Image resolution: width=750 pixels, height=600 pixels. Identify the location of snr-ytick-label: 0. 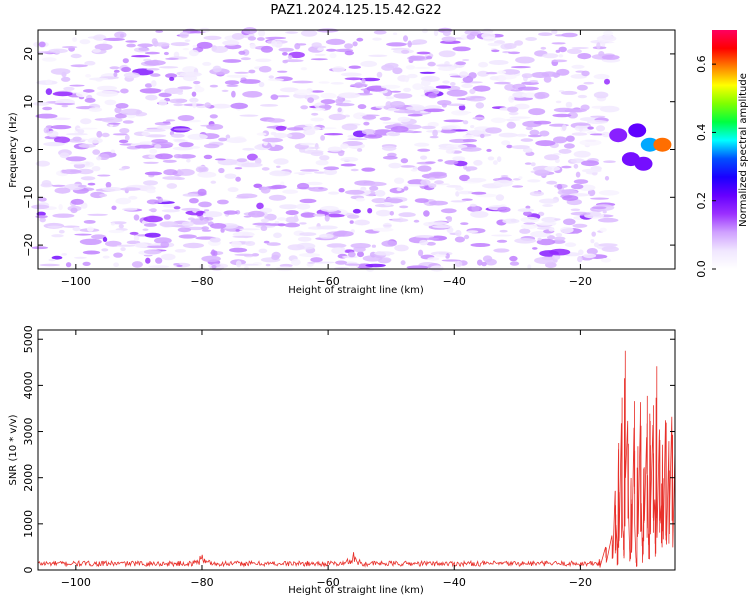
(28, 570).